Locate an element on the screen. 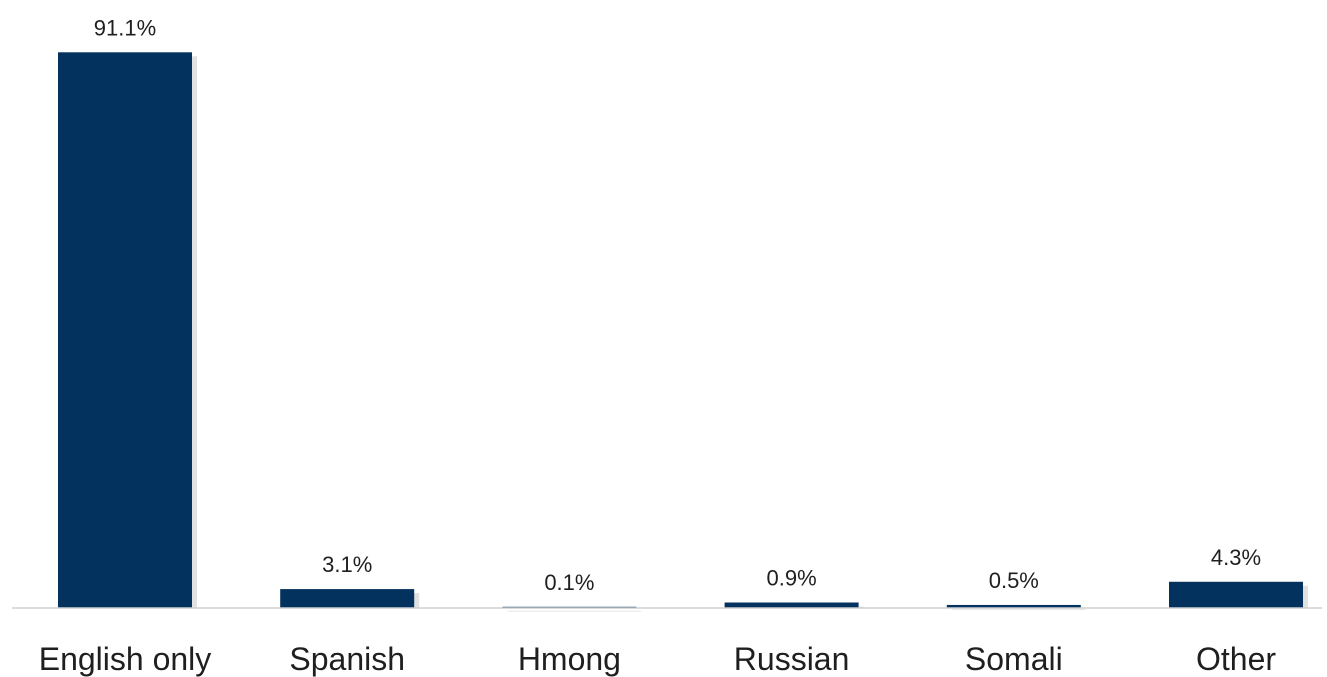 This screenshot has width=1327, height=677. category-label: English only is located at coordinates (125, 659).